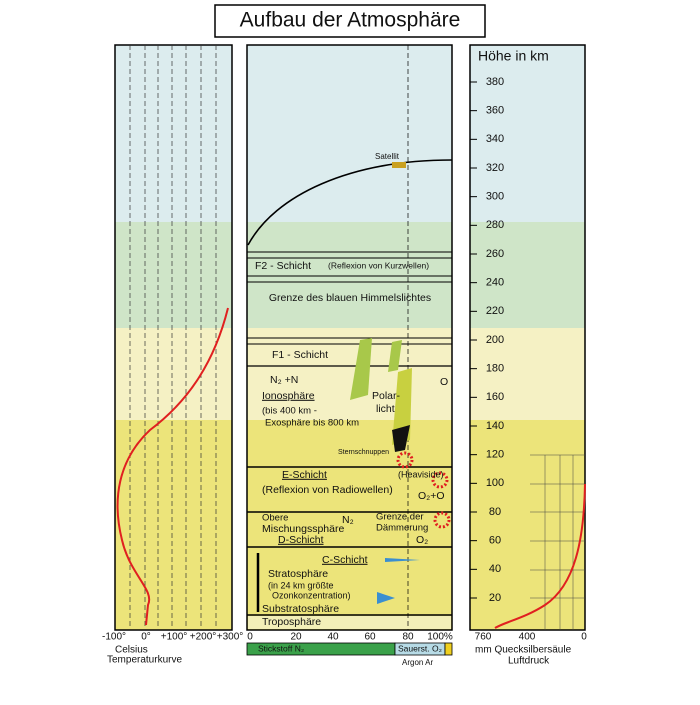 Image resolution: width=700 pixels, height=705 pixels. I want to click on label: (in 24 km größte, so click(301, 585).